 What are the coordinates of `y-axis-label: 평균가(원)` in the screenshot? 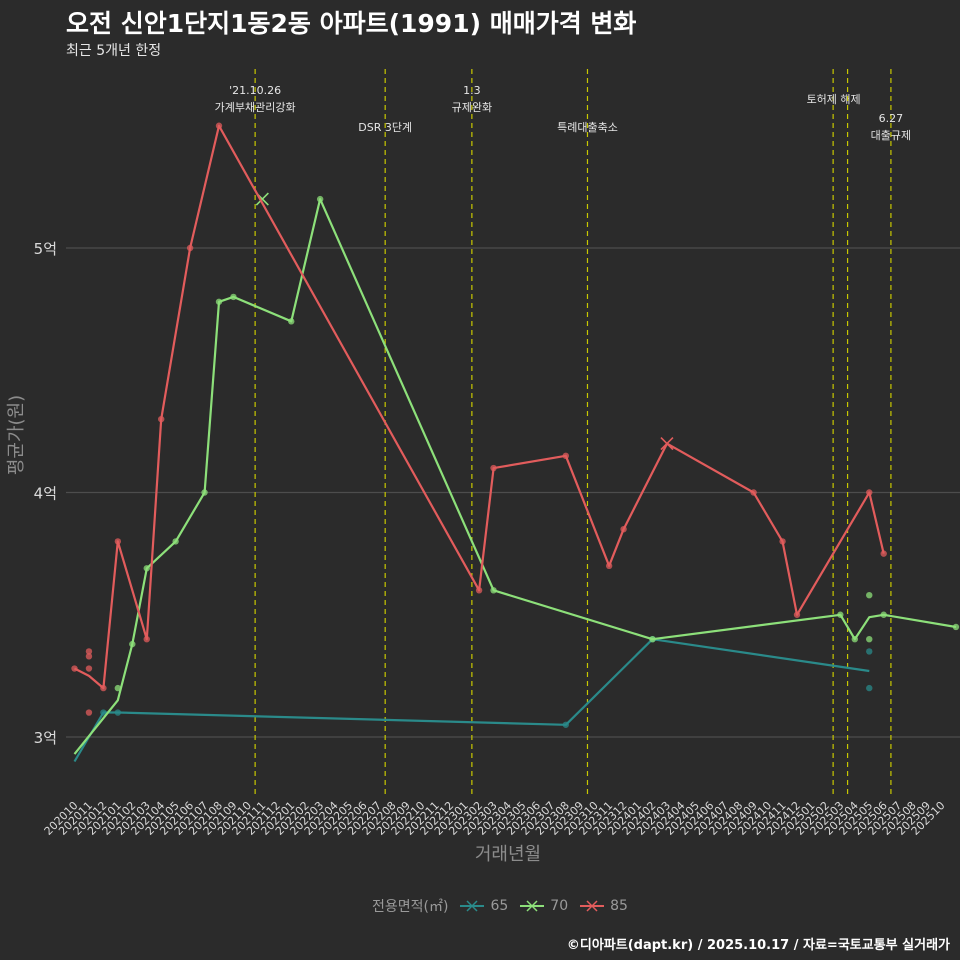 It's located at (16, 435).